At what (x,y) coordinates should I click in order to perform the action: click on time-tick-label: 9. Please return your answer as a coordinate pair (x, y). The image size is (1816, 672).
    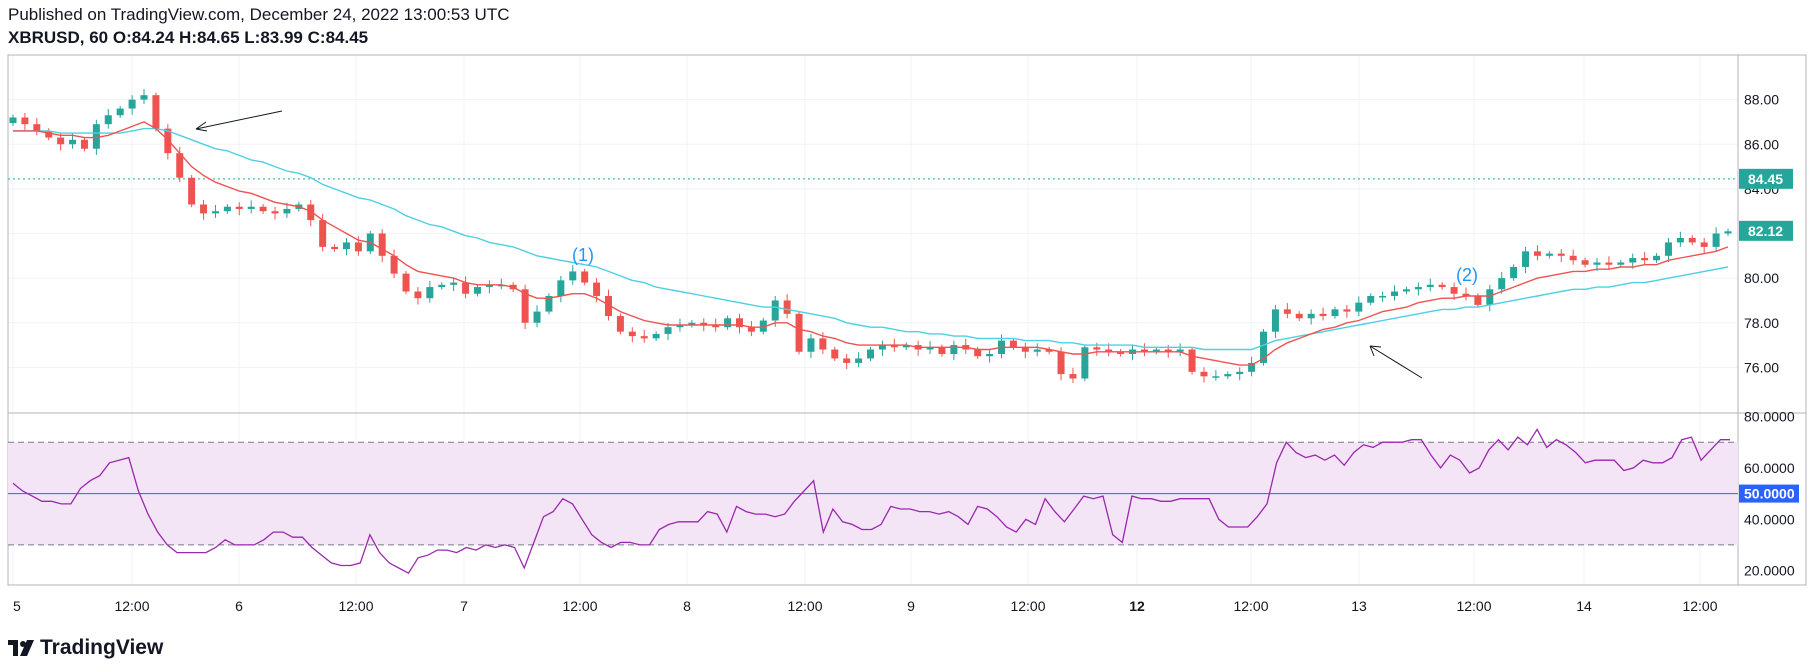
    Looking at the image, I should click on (911, 606).